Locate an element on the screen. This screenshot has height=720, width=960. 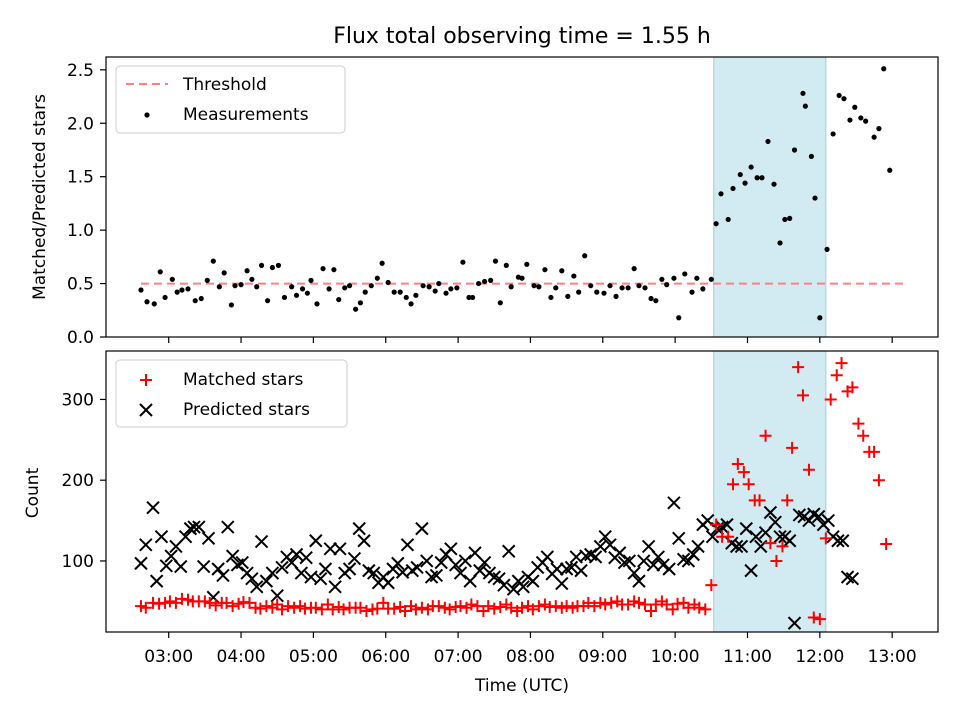
y-tick-label: 1.5 is located at coordinates (80, 178).